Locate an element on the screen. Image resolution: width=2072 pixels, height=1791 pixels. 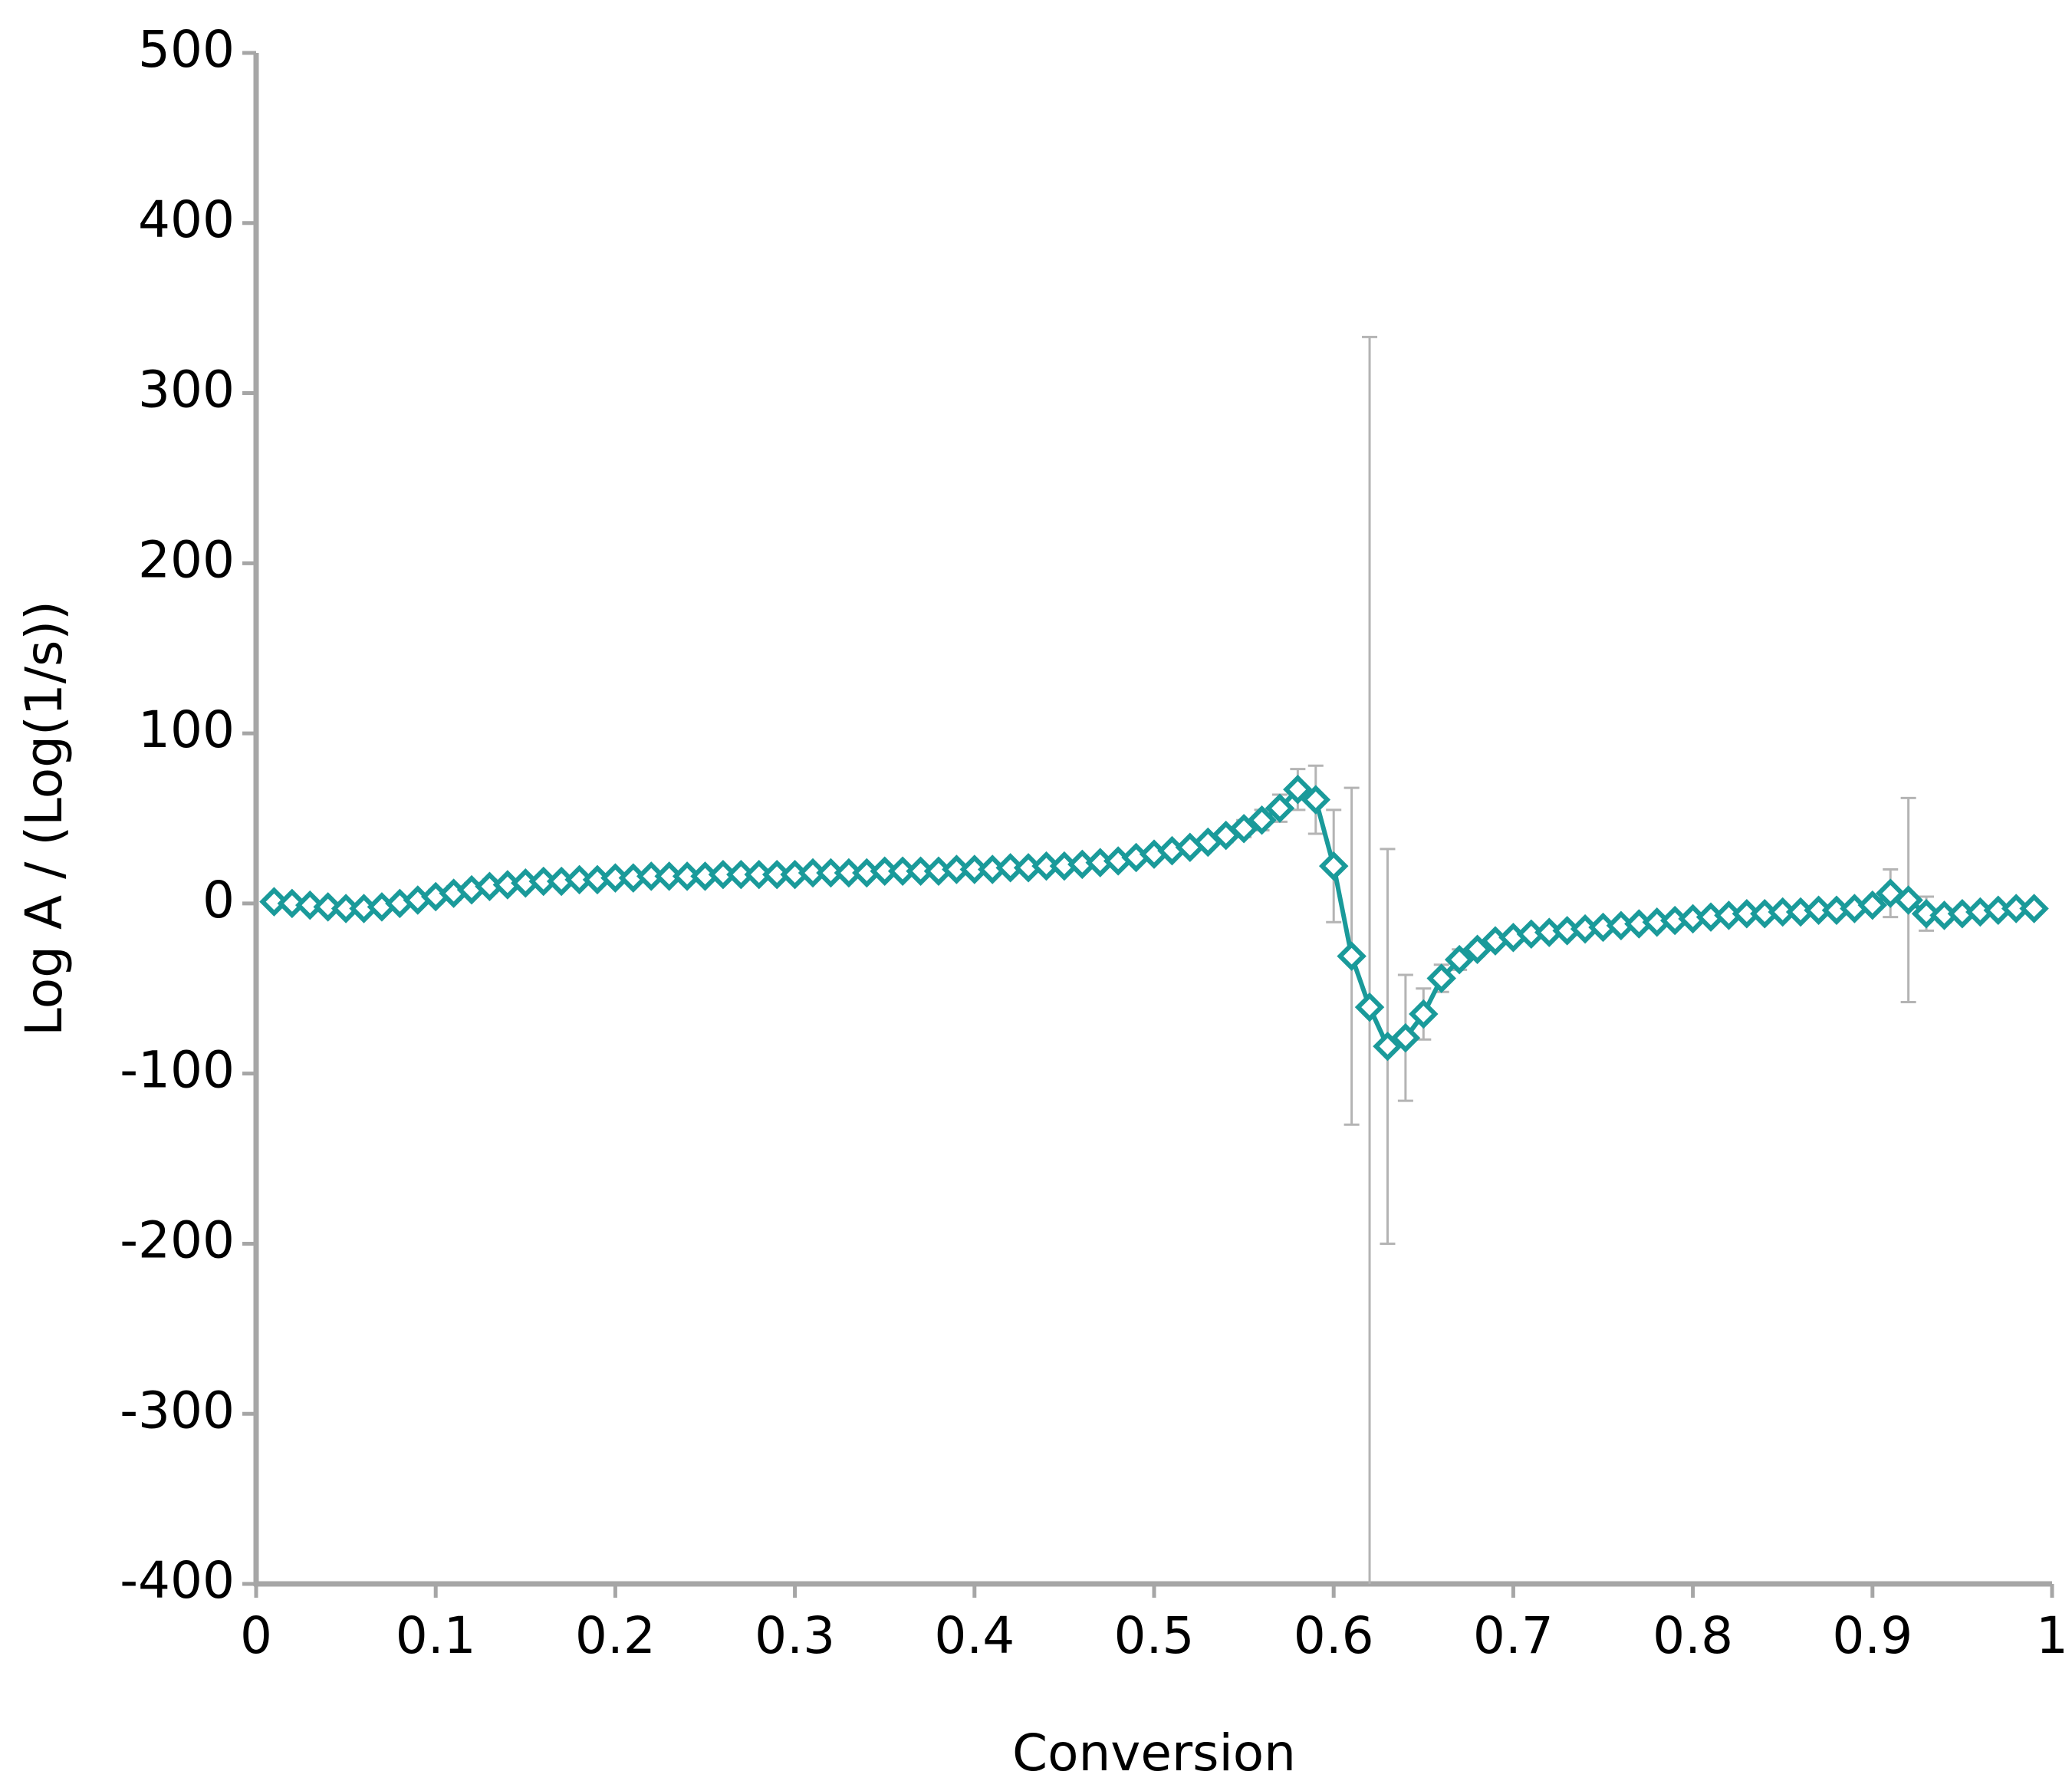
x-tick-label: 0.2 is located at coordinates (615, 1635).